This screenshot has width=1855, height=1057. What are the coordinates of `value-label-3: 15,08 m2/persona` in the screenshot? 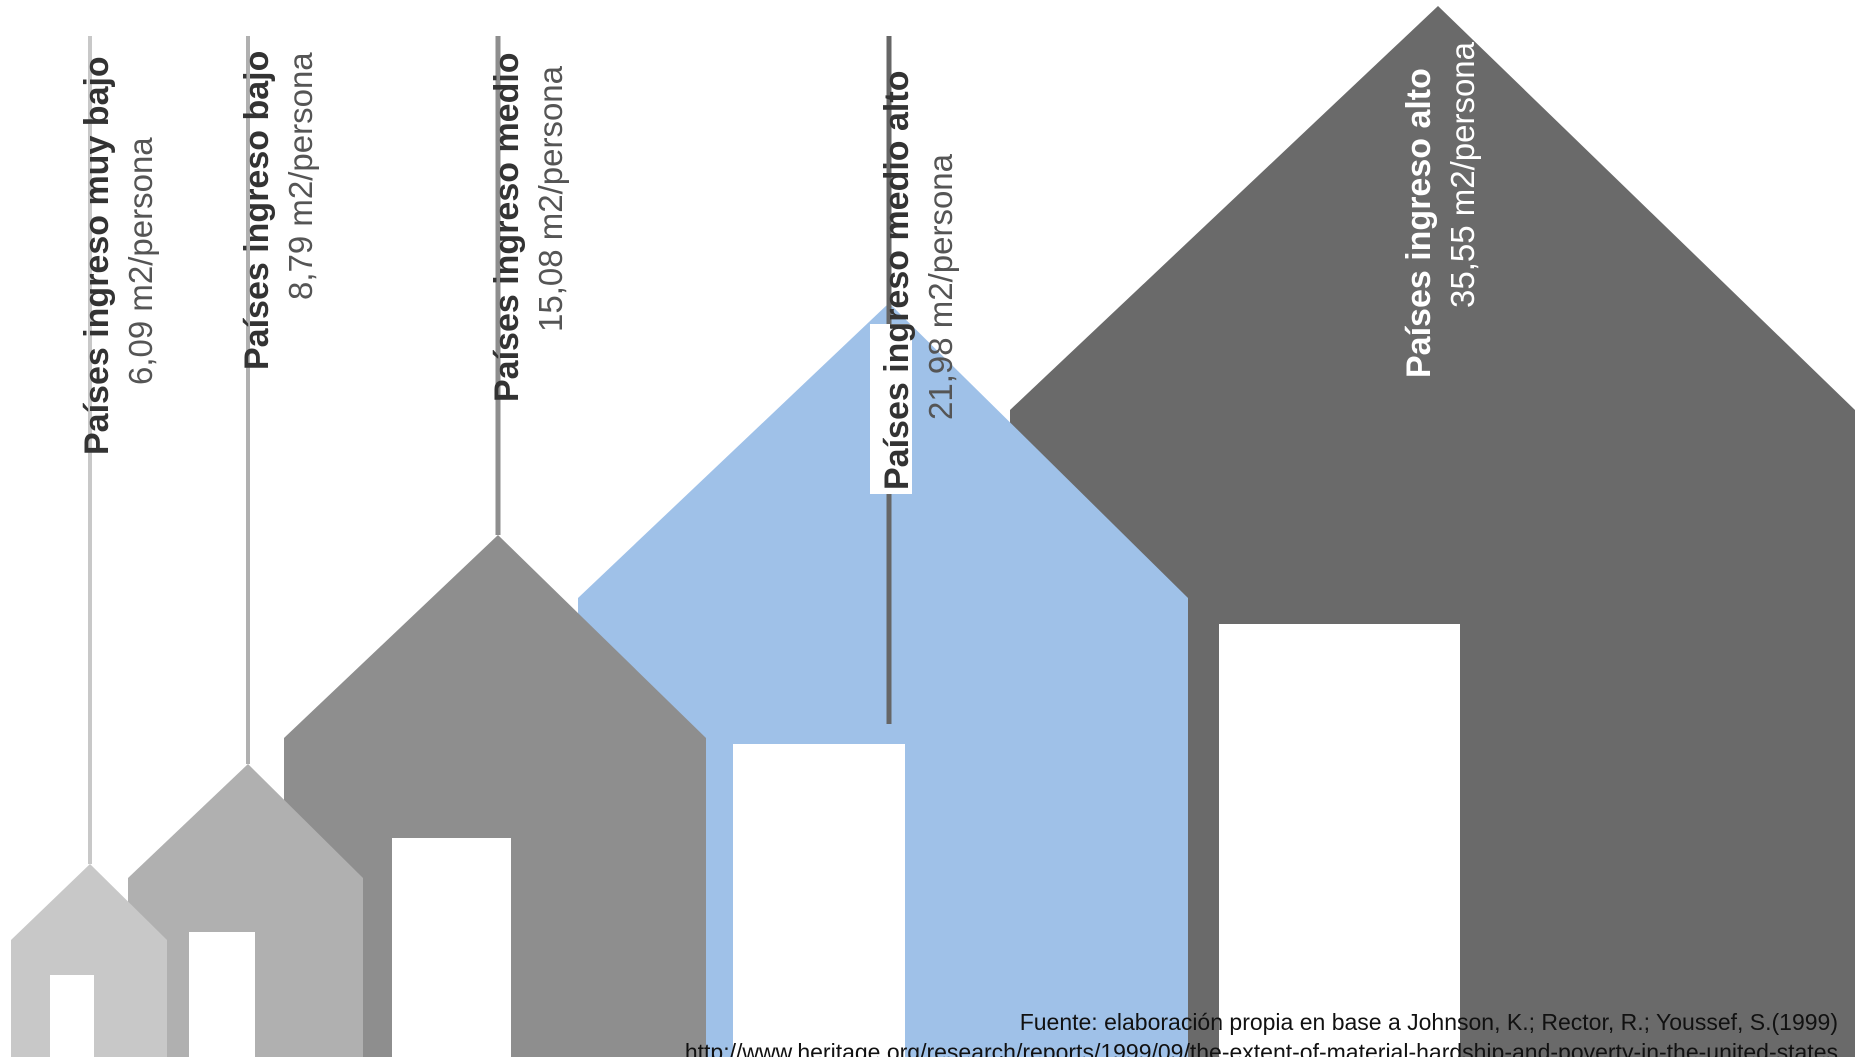 It's located at (550, 198).